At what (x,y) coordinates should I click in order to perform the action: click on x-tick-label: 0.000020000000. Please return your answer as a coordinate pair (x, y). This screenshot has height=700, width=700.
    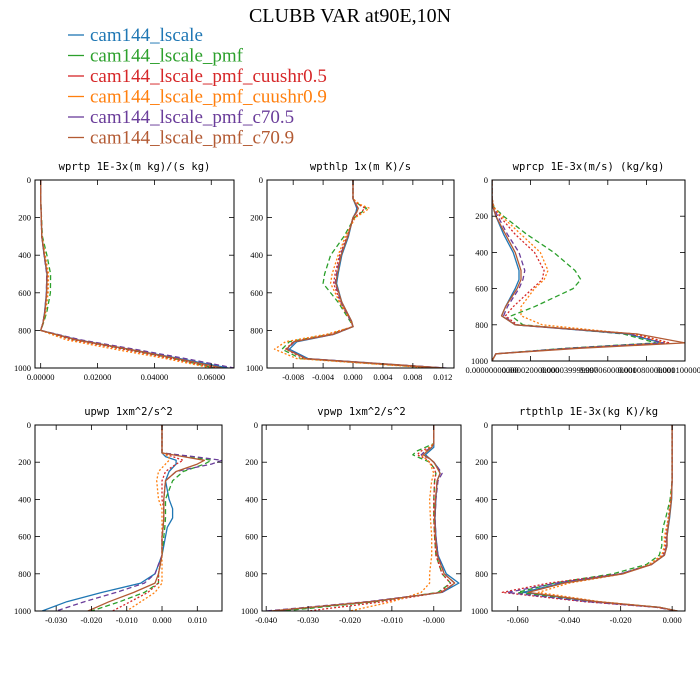
    Looking at the image, I should click on (530, 370).